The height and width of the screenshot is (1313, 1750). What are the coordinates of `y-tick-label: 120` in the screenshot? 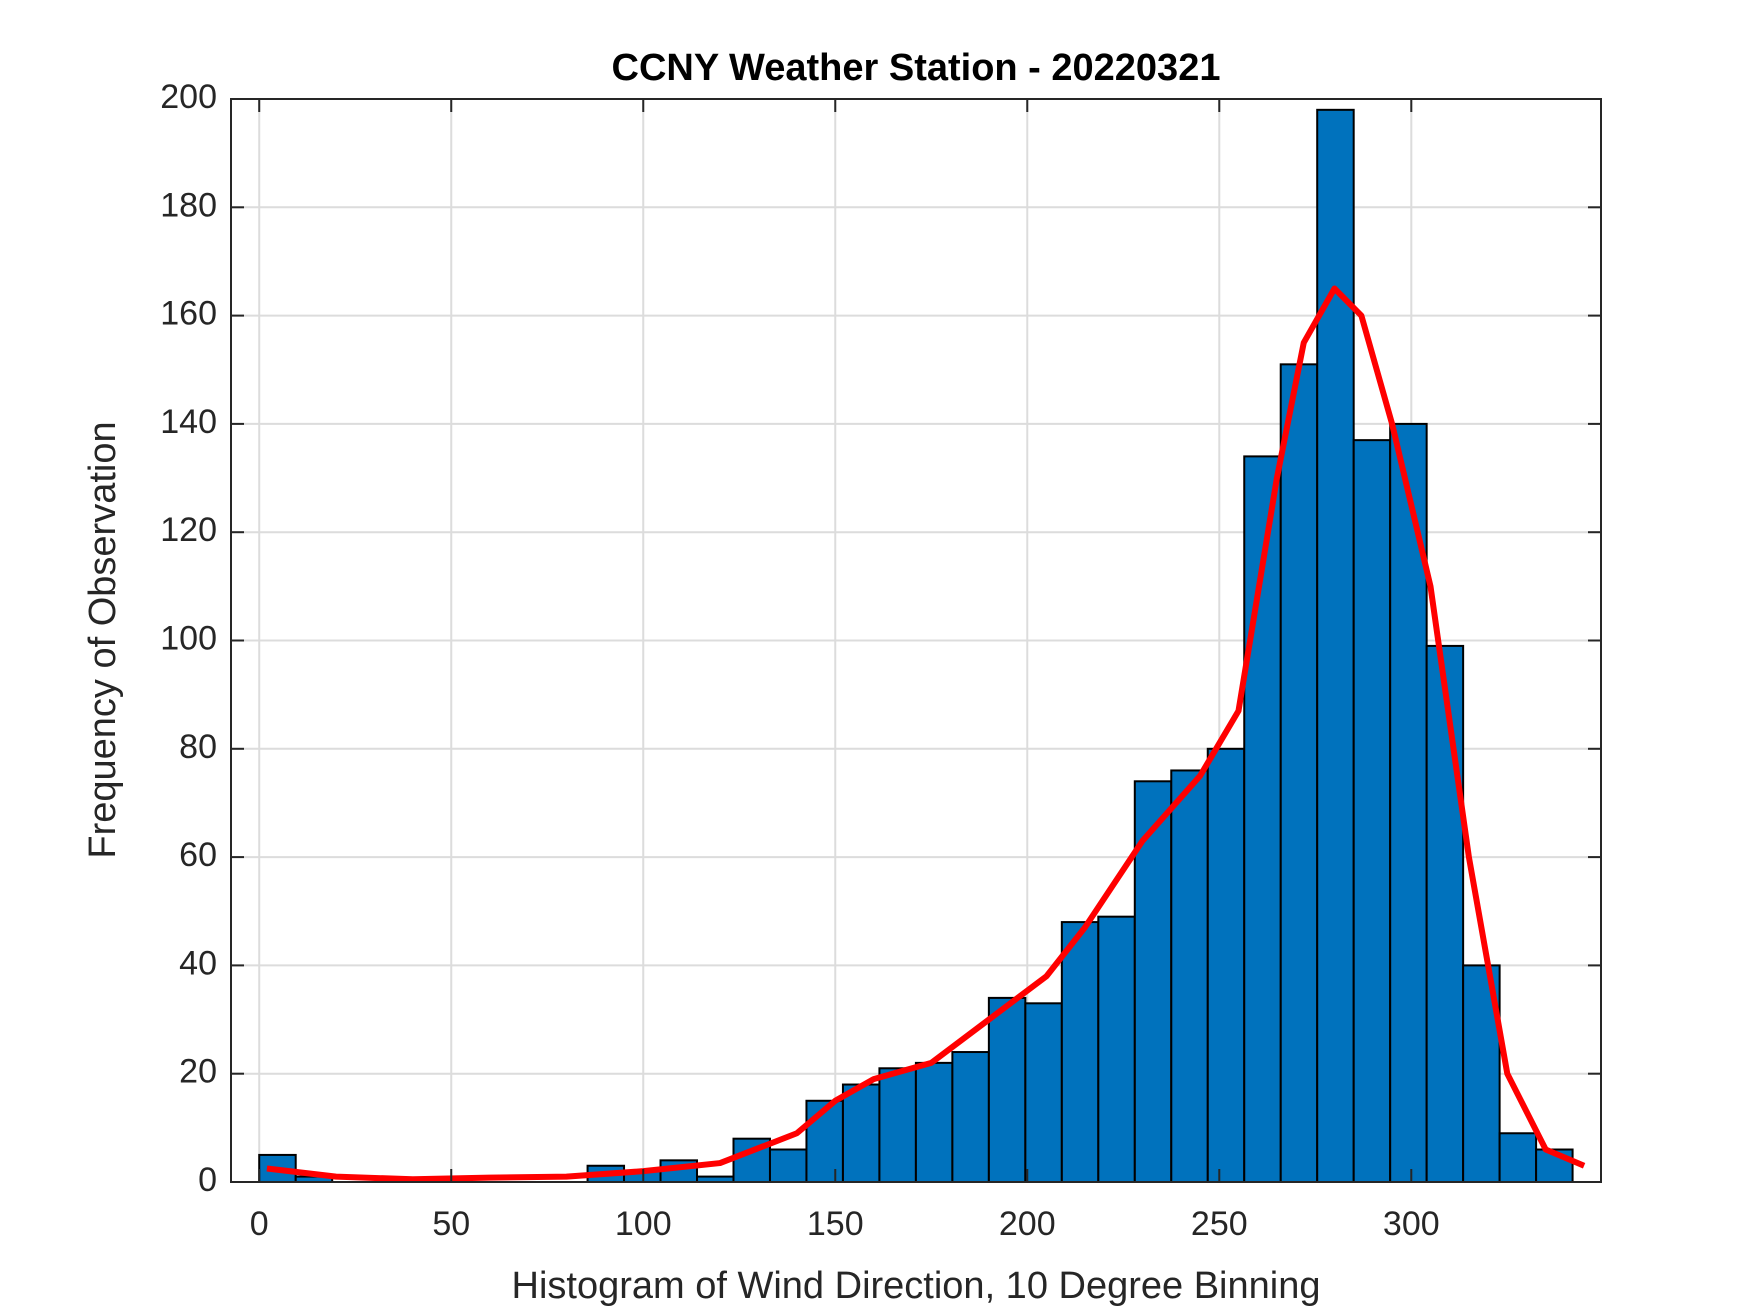 It's located at (188, 530).